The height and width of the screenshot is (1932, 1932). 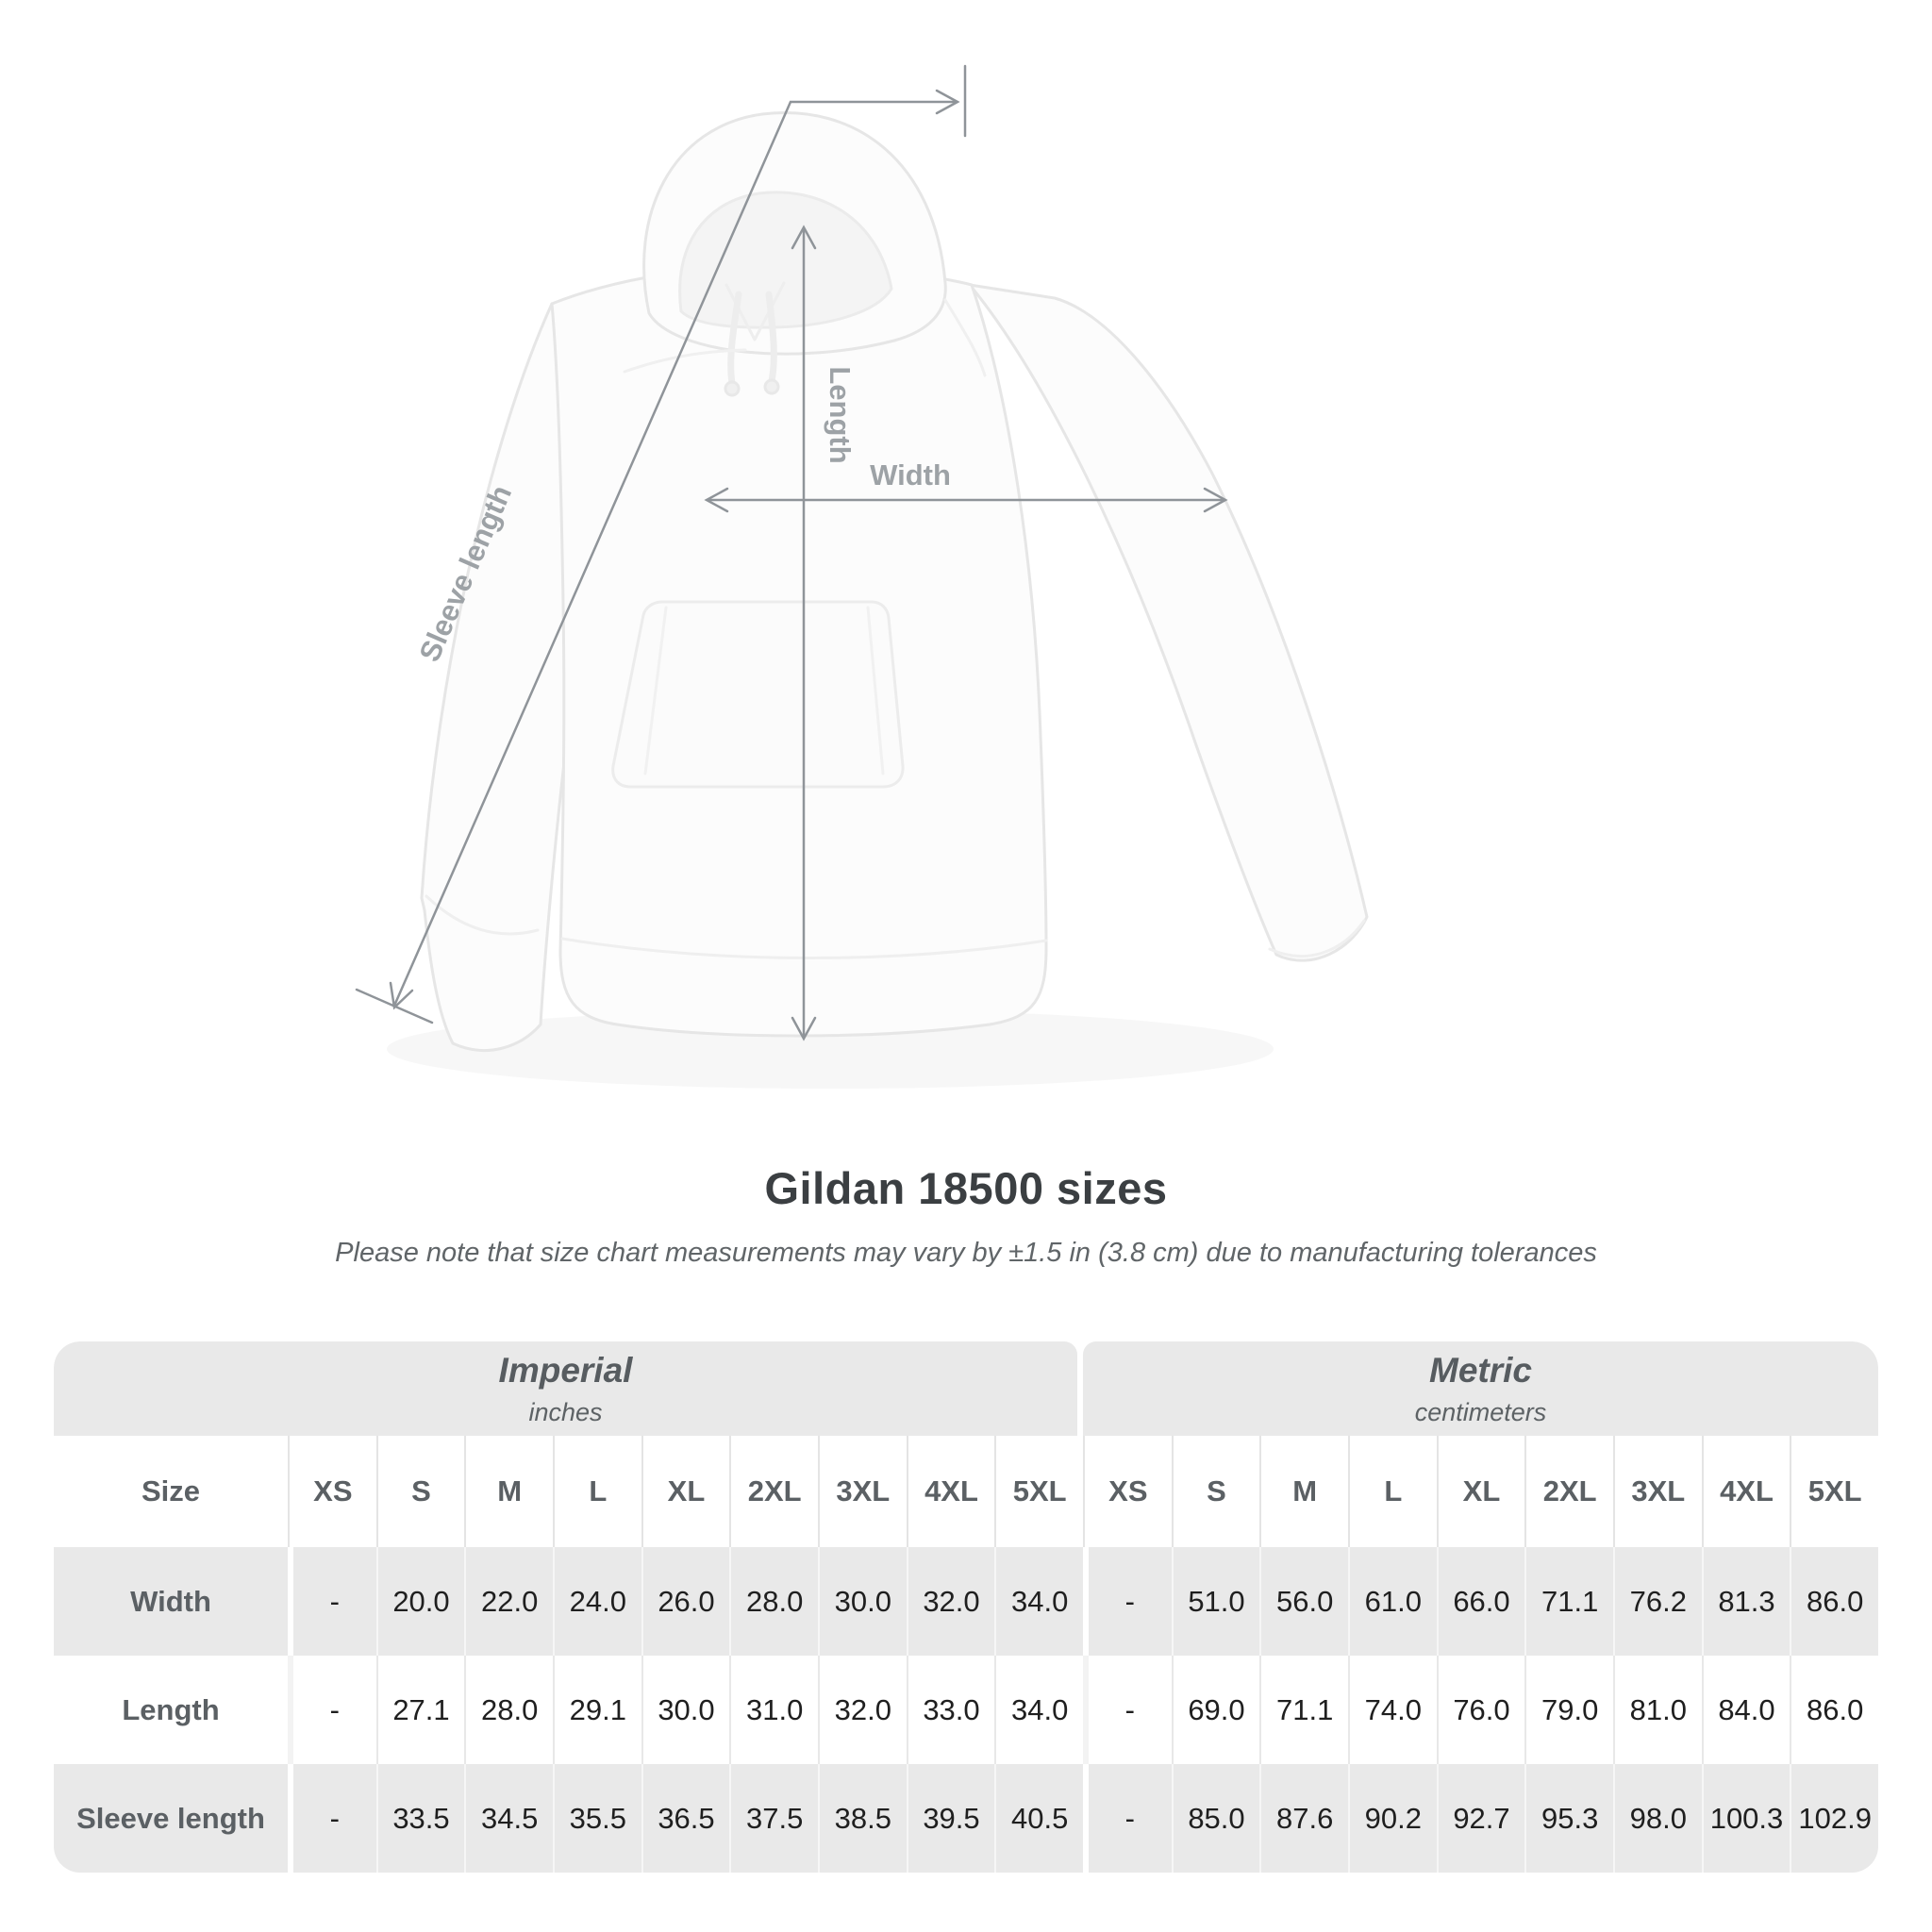 What do you see at coordinates (951, 1710) in the screenshot?
I see `table-value: 33.0` at bounding box center [951, 1710].